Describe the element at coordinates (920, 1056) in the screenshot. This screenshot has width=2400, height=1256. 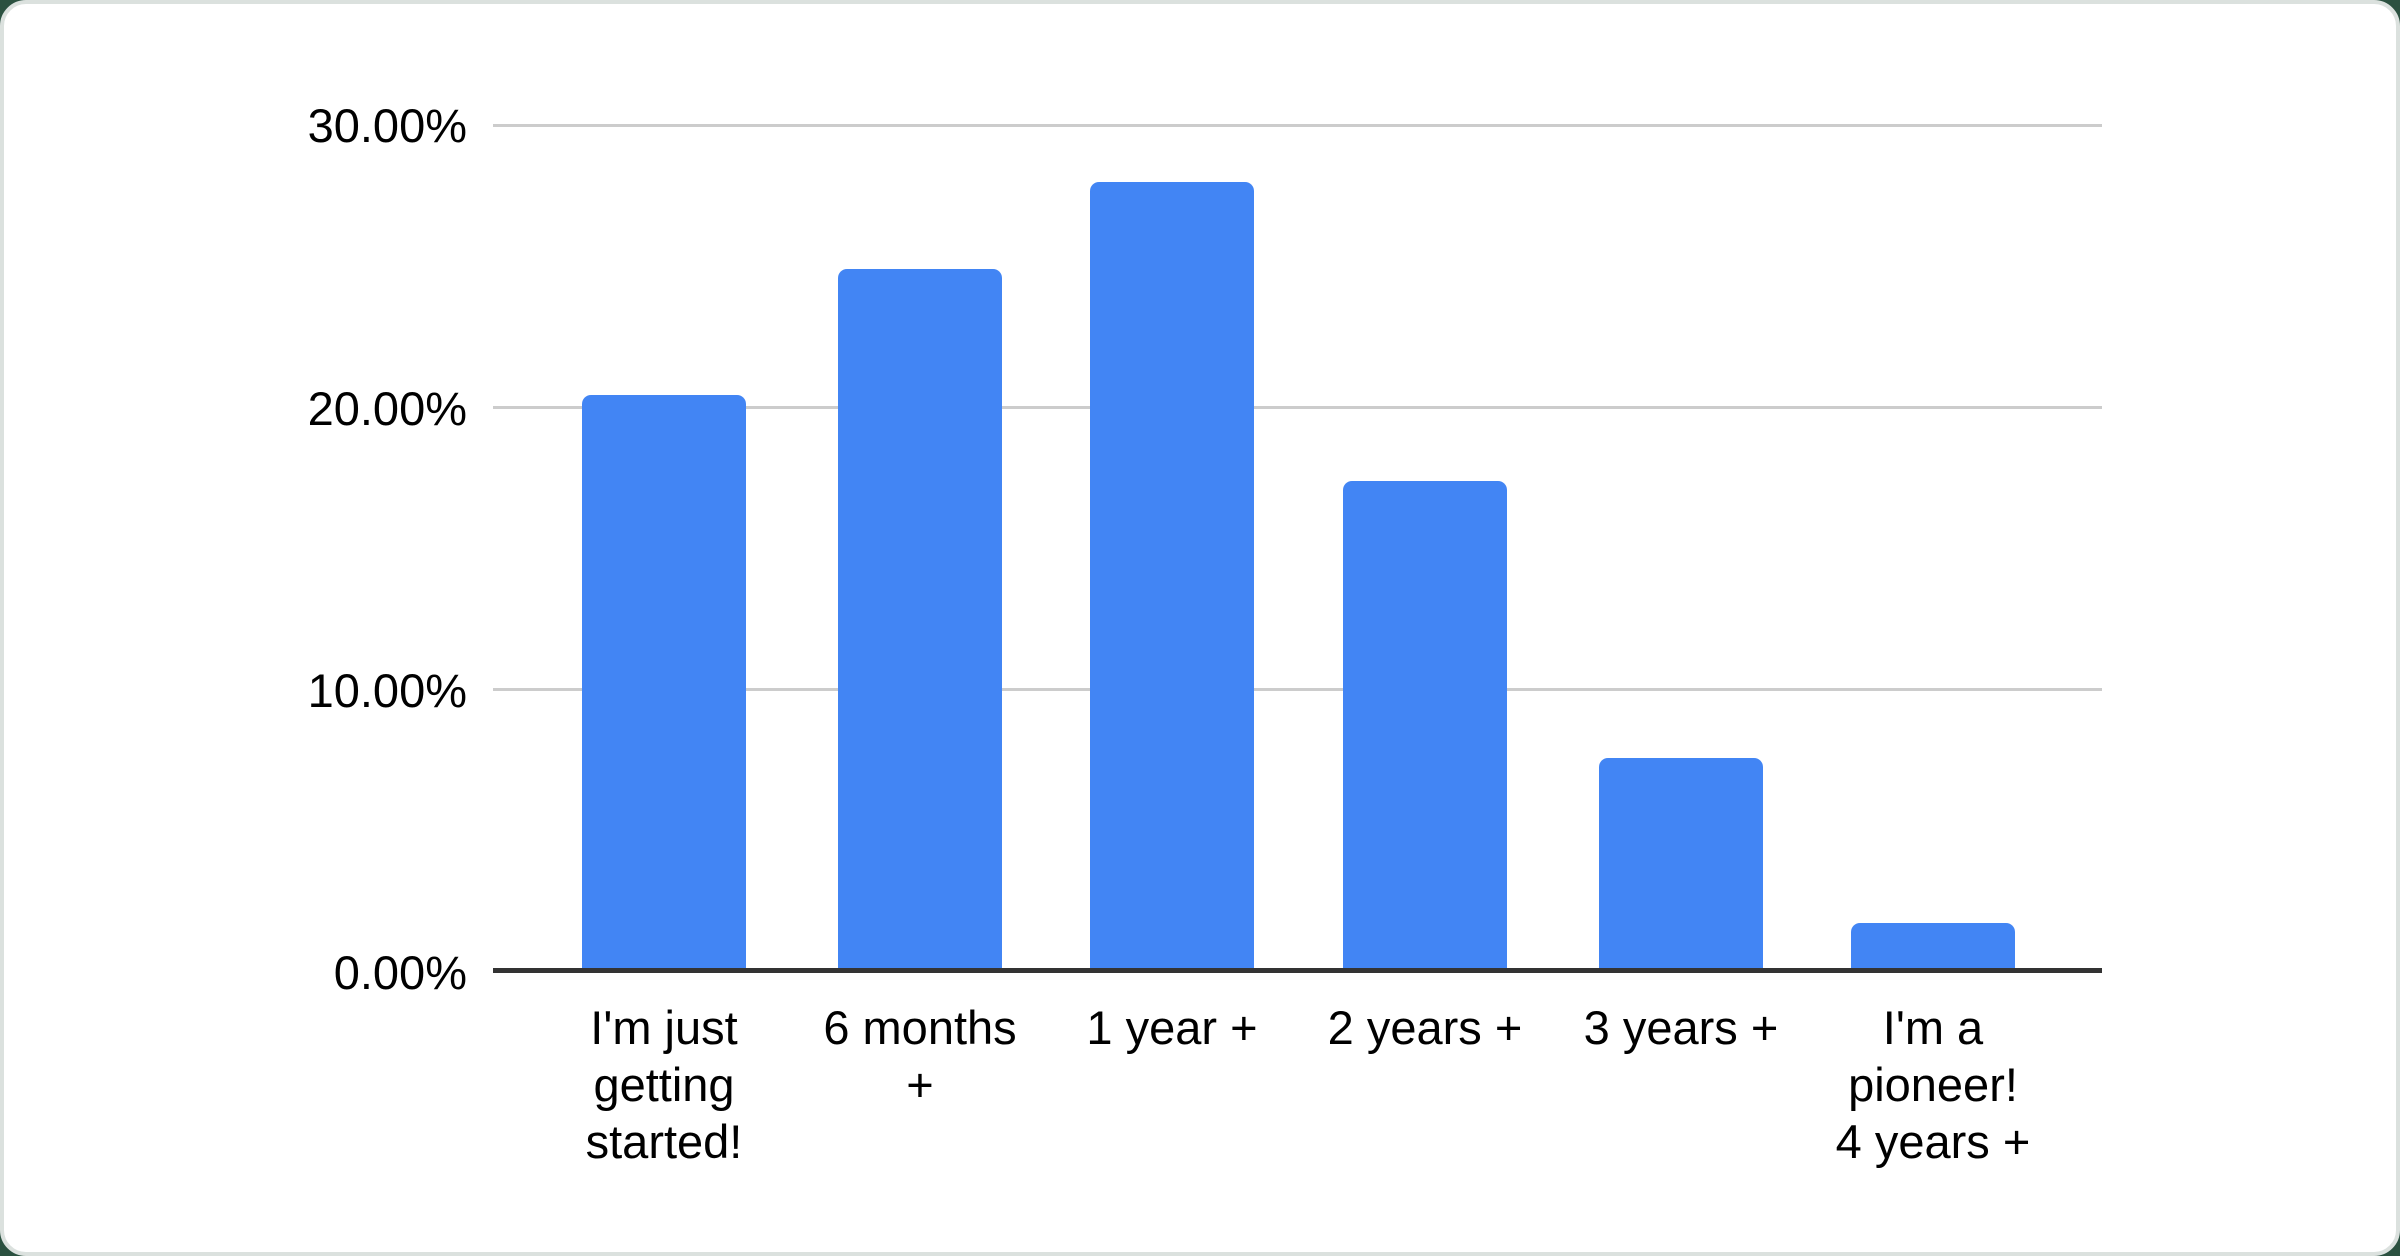
I see `x-axis-category-label-2: 6 months +` at that location.